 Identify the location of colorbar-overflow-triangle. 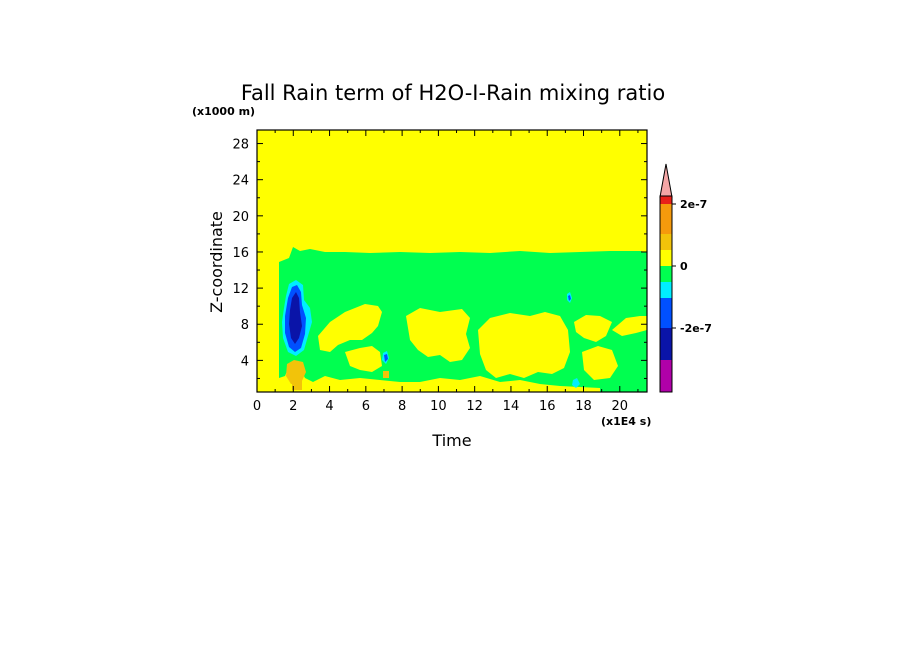
(666, 180).